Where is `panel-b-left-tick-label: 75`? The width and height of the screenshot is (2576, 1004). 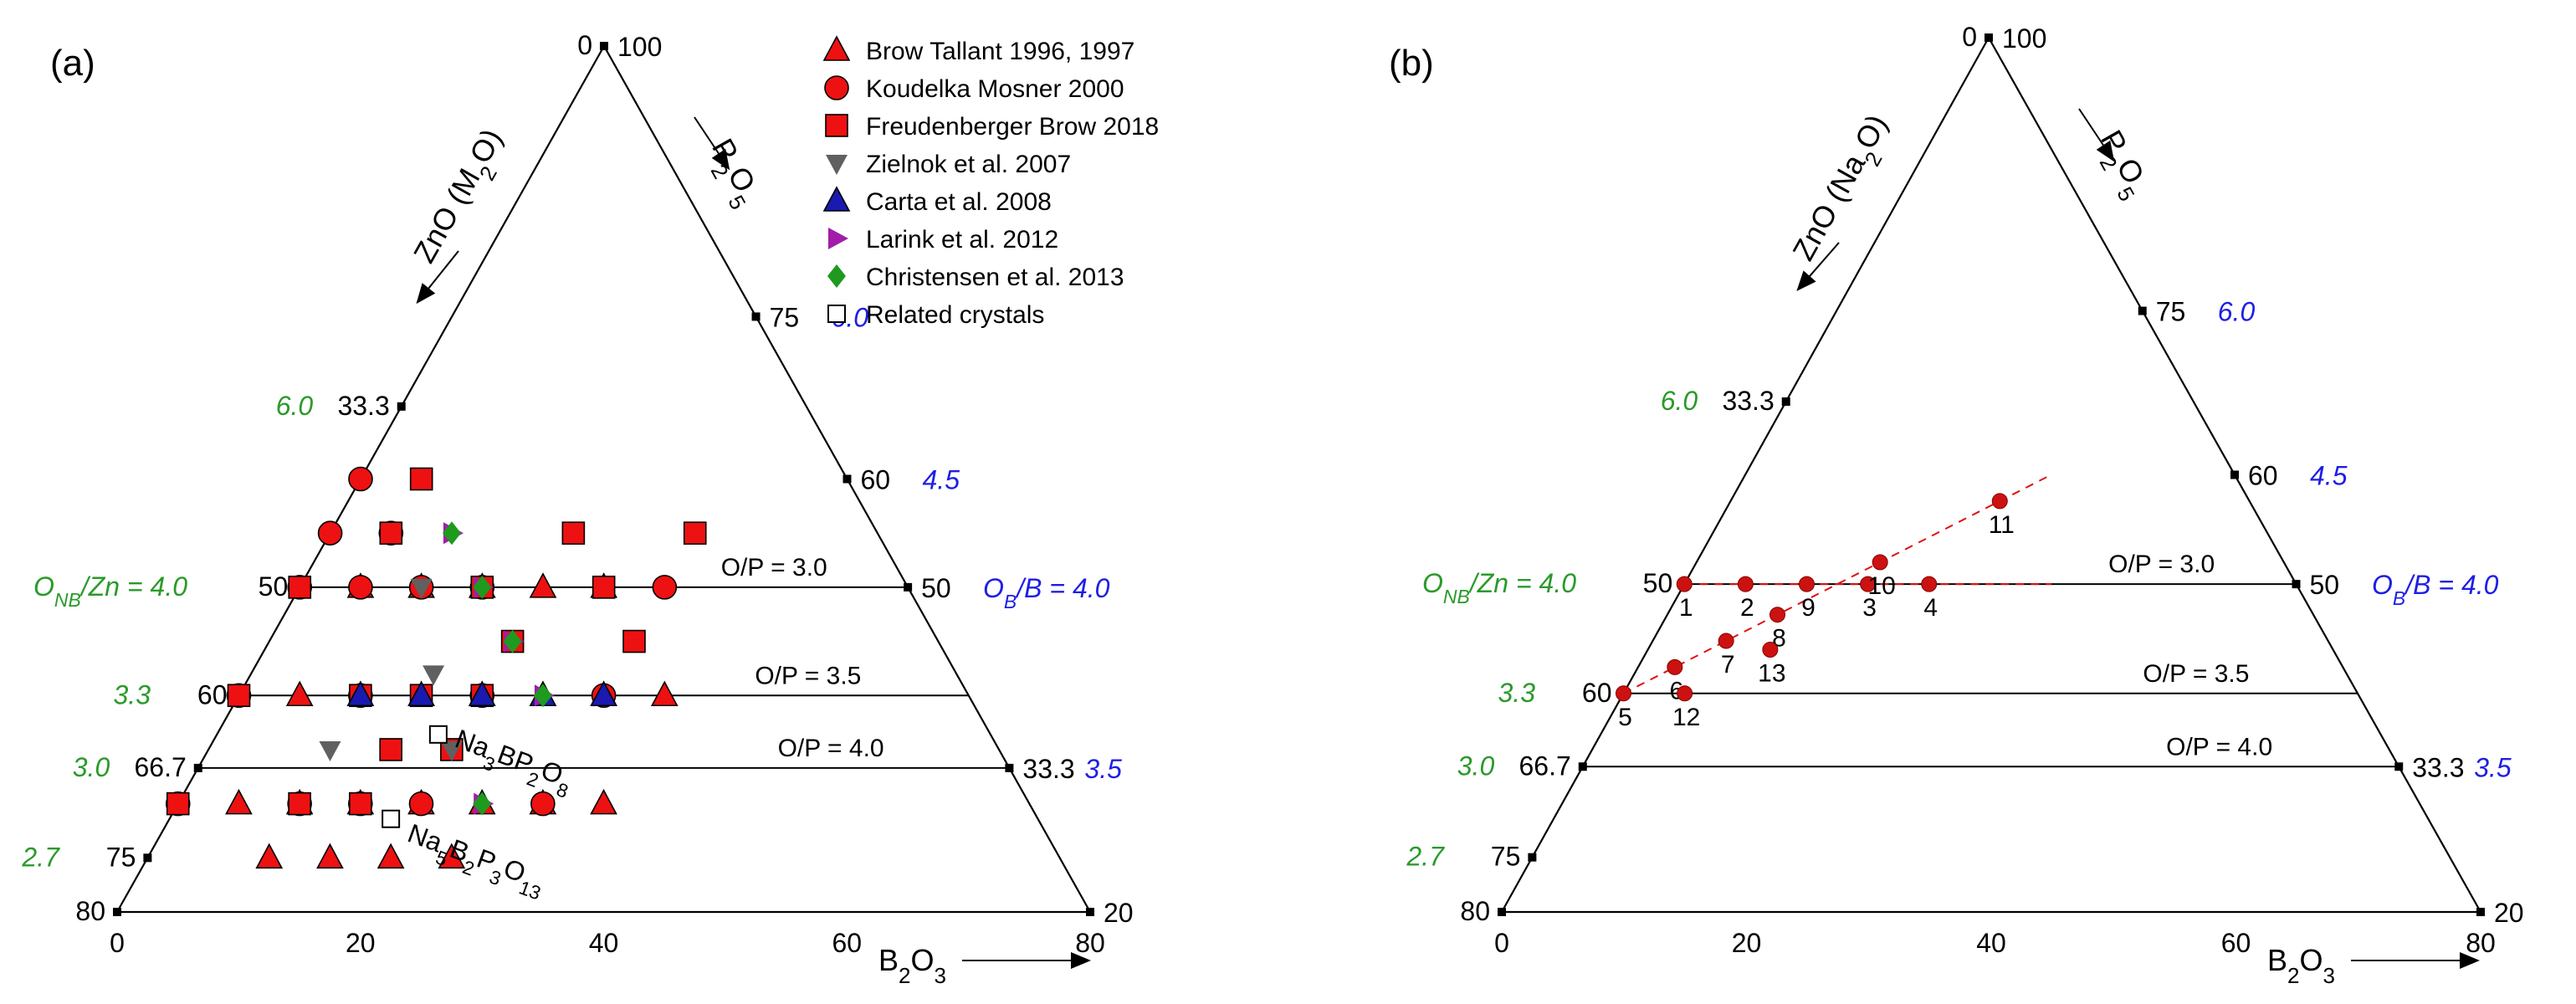
panel-b-left-tick-label: 75 is located at coordinates (1506, 857).